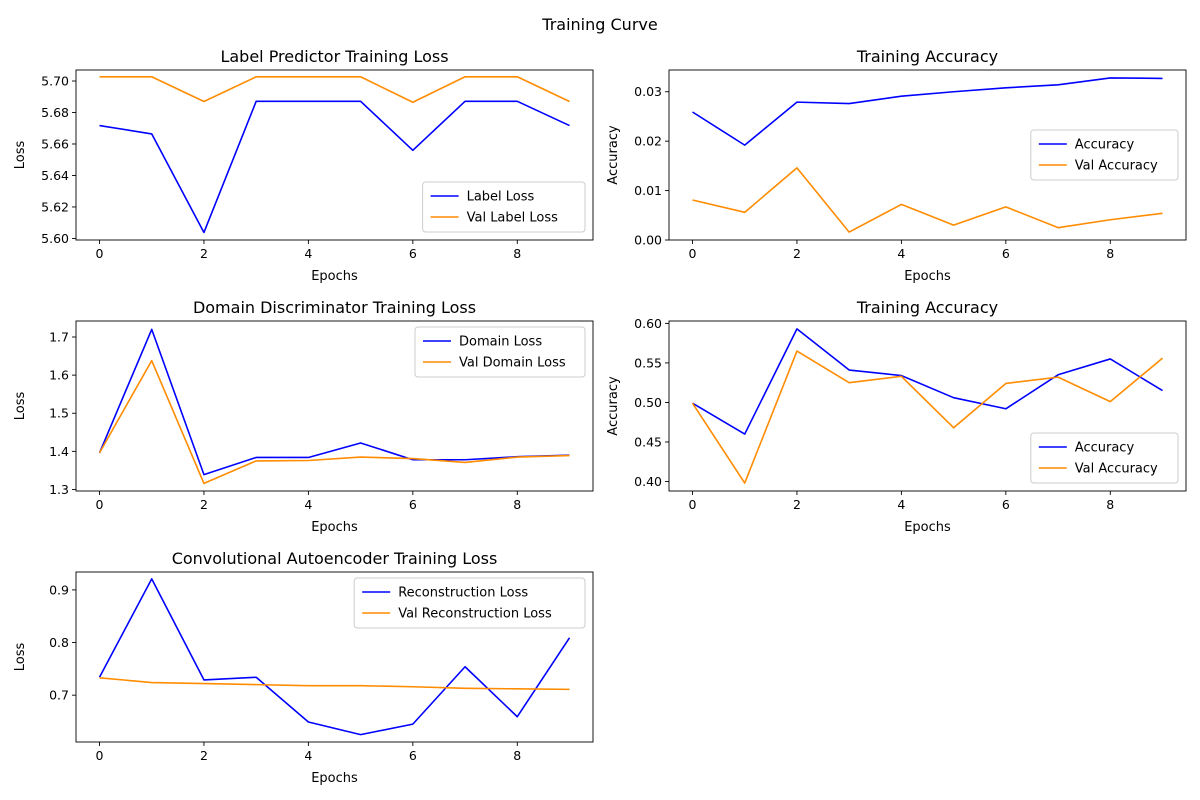 Image resolution: width=1200 pixels, height=800 pixels. I want to click on legend: Domain Loss Val Domain Loss, so click(500, 352).